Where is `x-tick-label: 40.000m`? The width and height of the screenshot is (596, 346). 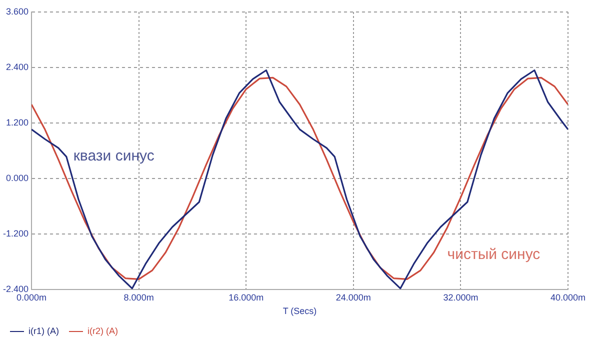
x-tick-label: 40.000m is located at coordinates (568, 297).